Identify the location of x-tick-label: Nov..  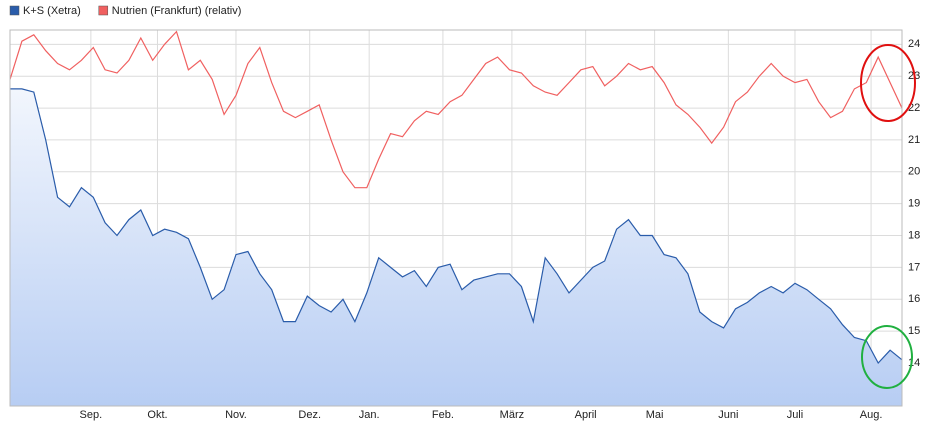
(236, 415).